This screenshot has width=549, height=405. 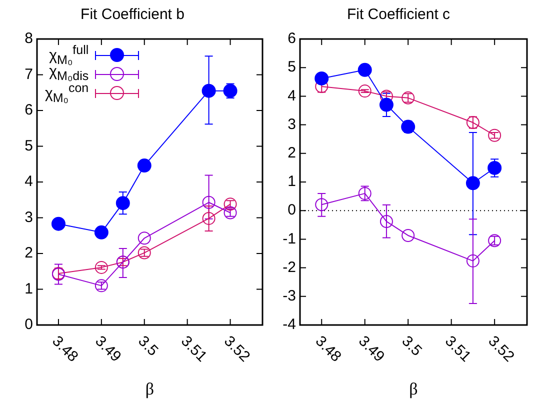 I want to click on chart-title: Fit Coefficient c, so click(x=398, y=15).